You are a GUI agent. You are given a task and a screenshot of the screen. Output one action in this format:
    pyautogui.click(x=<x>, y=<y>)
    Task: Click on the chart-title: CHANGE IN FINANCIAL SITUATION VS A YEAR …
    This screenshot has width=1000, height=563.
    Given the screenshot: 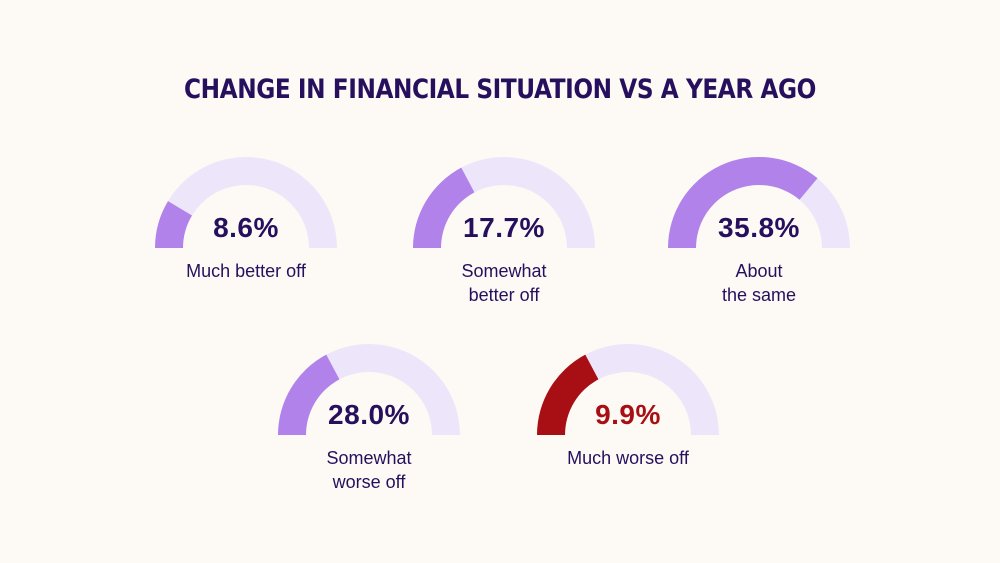 What is the action you would take?
    pyautogui.click(x=500, y=89)
    